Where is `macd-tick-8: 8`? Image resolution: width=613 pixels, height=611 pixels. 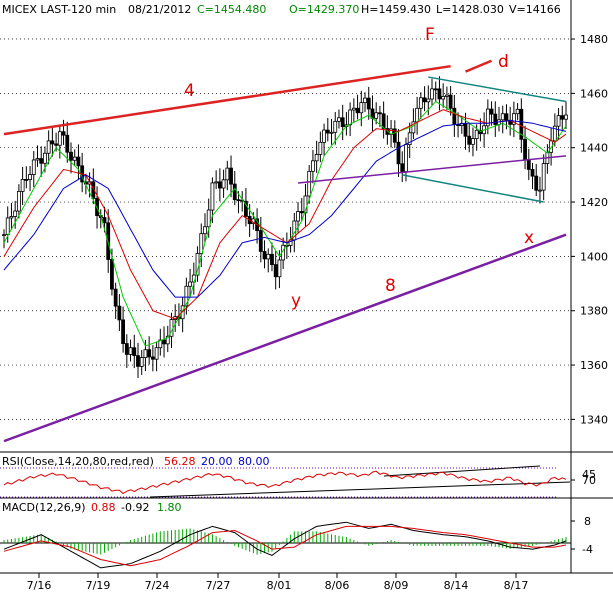
macd-tick-8: 8 is located at coordinates (587, 521).